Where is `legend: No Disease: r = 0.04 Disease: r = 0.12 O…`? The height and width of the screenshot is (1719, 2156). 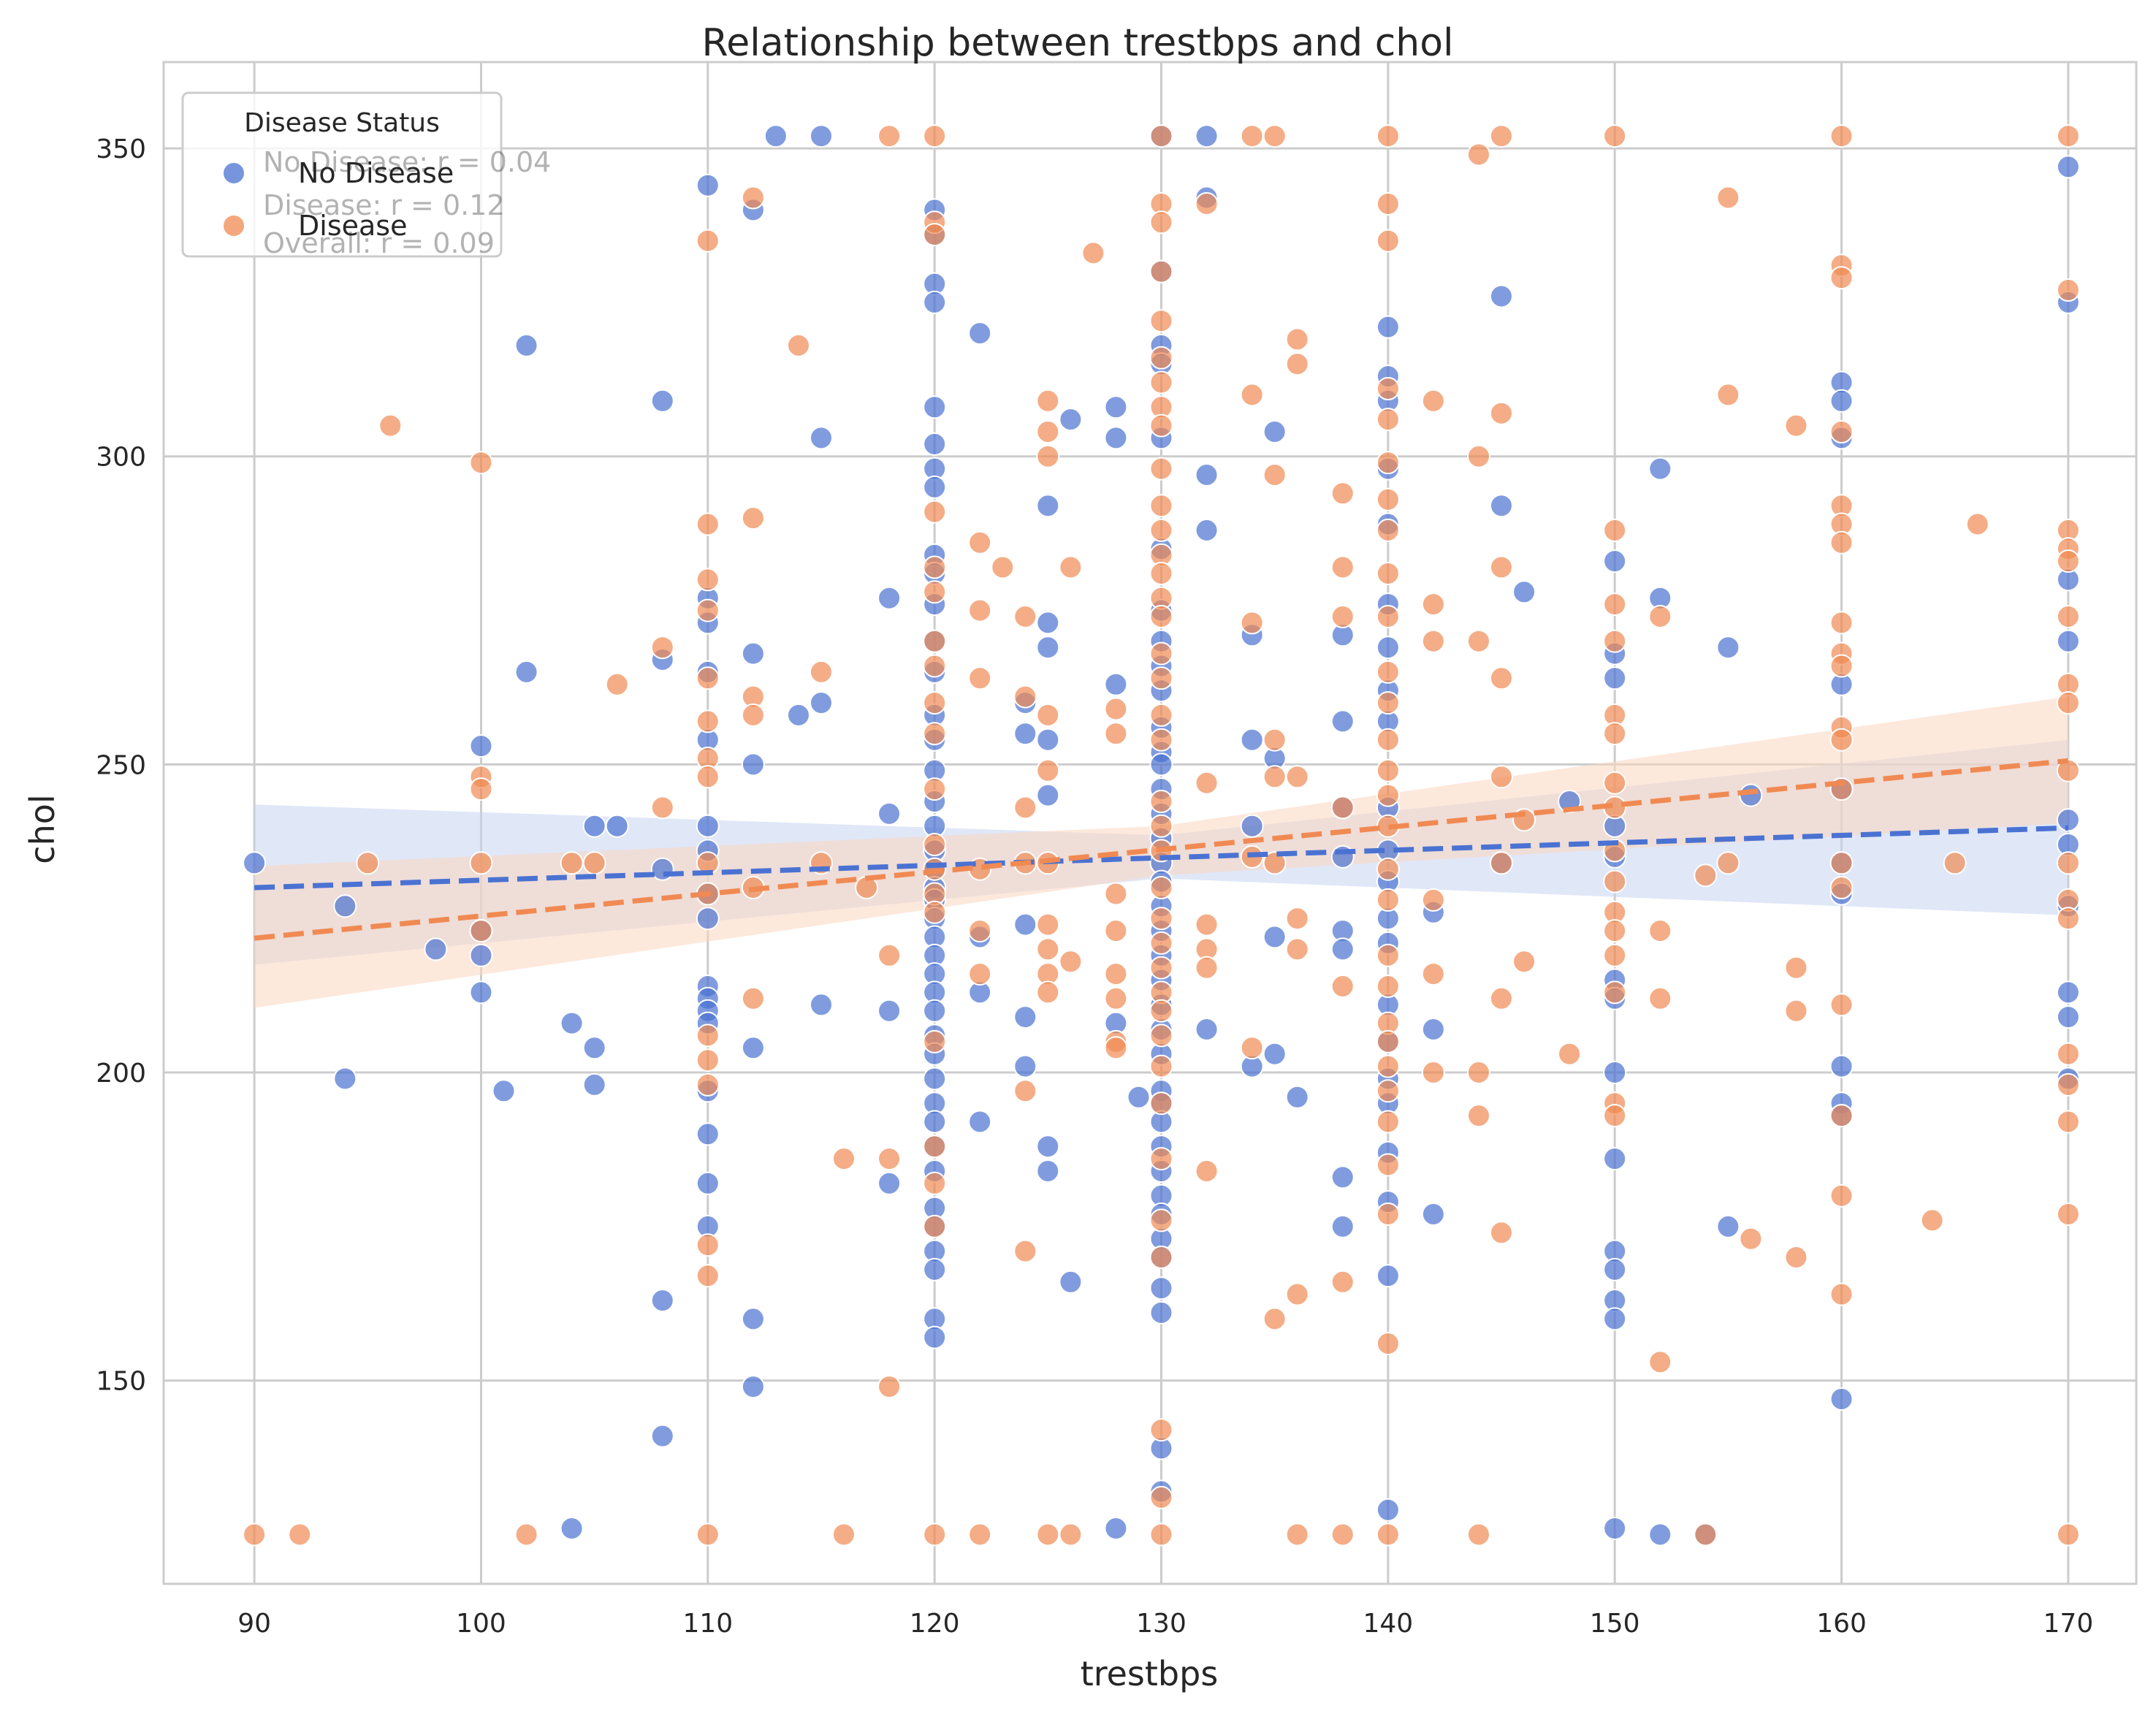 legend: No Disease: r = 0.04 Disease: r = 0.12 O… is located at coordinates (366, 175).